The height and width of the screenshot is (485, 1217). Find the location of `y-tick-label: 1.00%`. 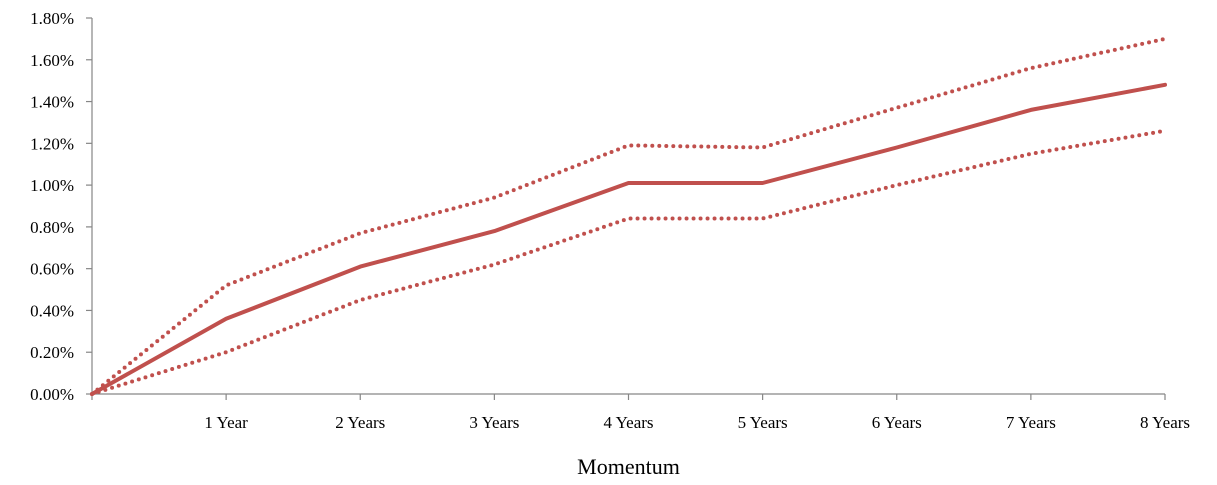

y-tick-label: 1.00% is located at coordinates (52, 185).